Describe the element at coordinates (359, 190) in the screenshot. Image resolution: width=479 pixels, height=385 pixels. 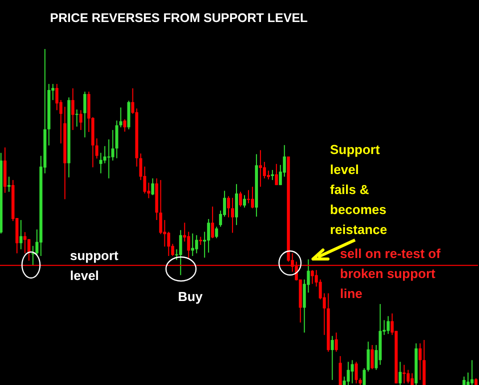
I see `annotation: Support level fails & becomes reistance` at that location.